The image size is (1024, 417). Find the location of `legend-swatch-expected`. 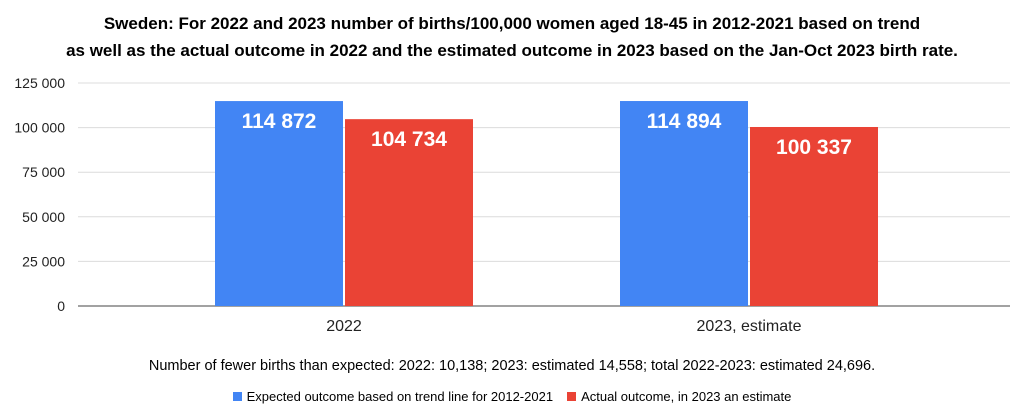

legend-swatch-expected is located at coordinates (237, 396).